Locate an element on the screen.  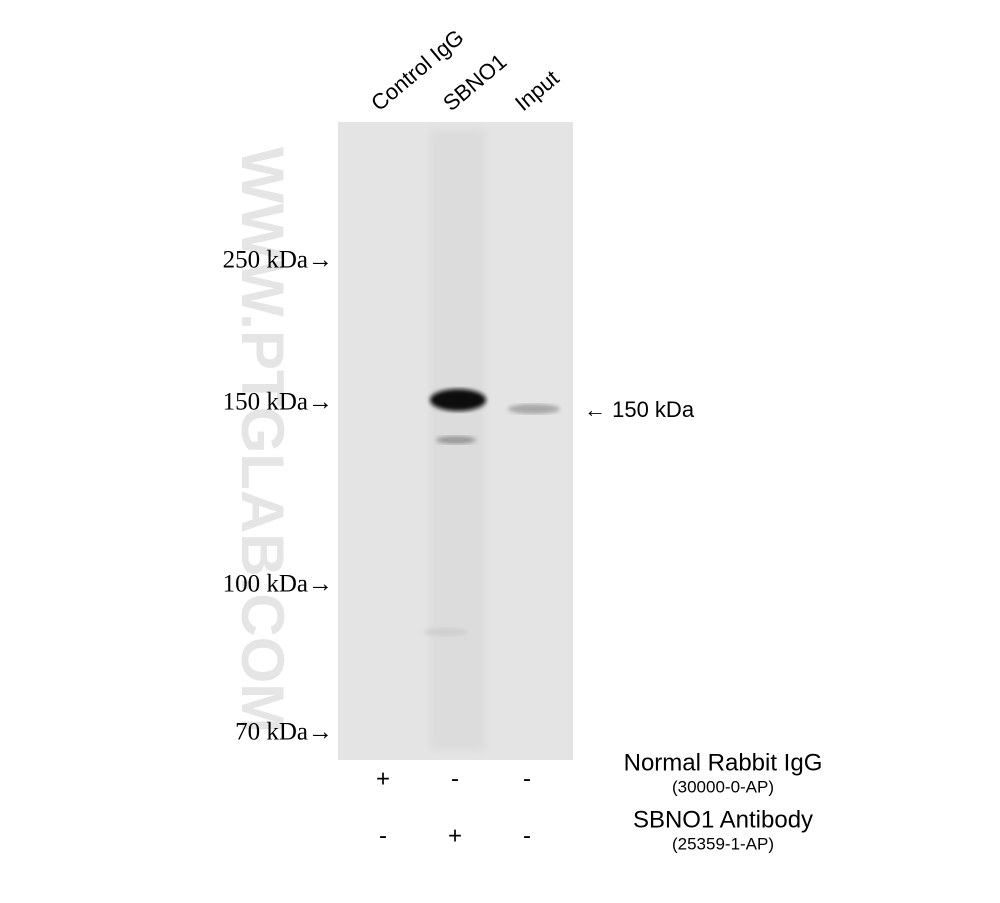
marker-label: 70 kDa→ is located at coordinates (284, 732).